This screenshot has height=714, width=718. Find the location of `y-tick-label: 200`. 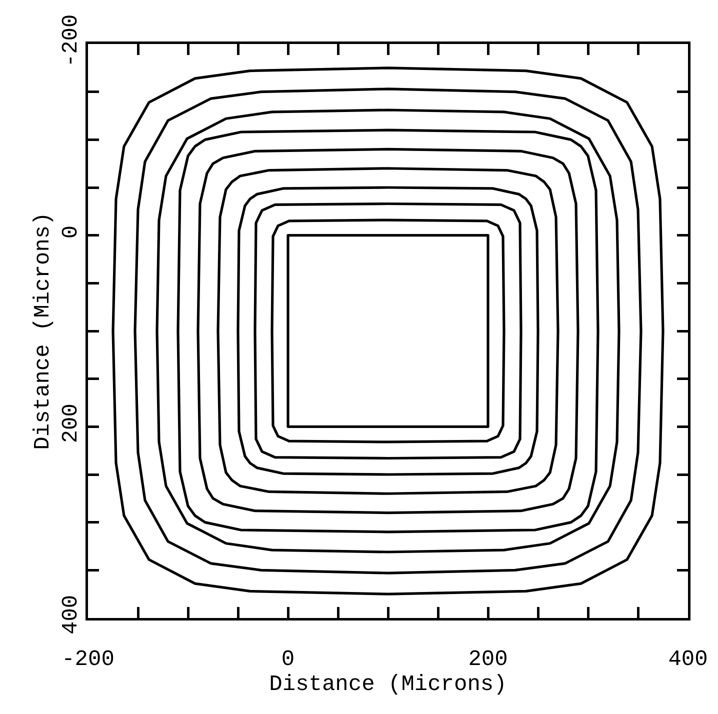

y-tick-label: 200 is located at coordinates (71, 424).